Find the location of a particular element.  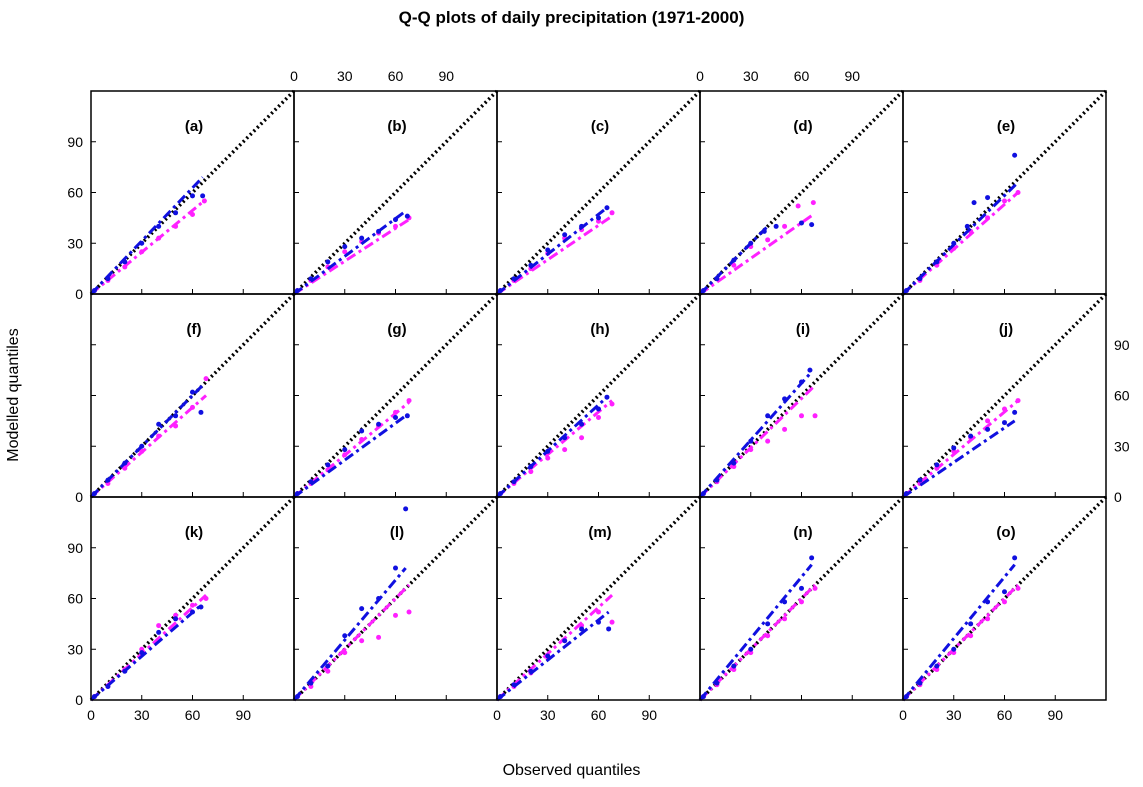

panel-label: (m) is located at coordinates (599, 532).